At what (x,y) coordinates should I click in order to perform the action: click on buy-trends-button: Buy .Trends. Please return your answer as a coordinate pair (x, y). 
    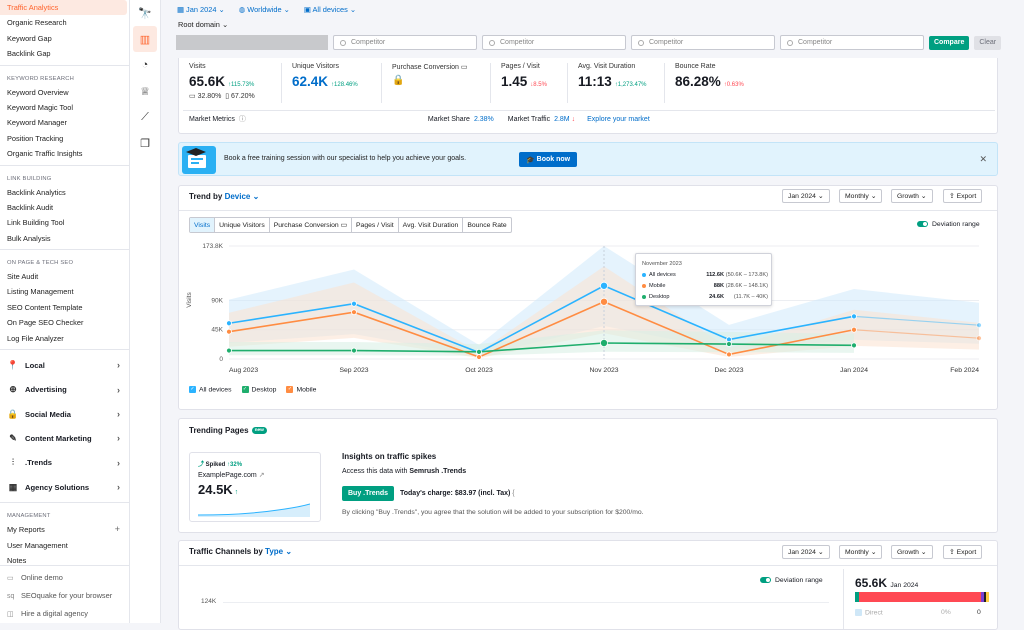
    Looking at the image, I should click on (368, 493).